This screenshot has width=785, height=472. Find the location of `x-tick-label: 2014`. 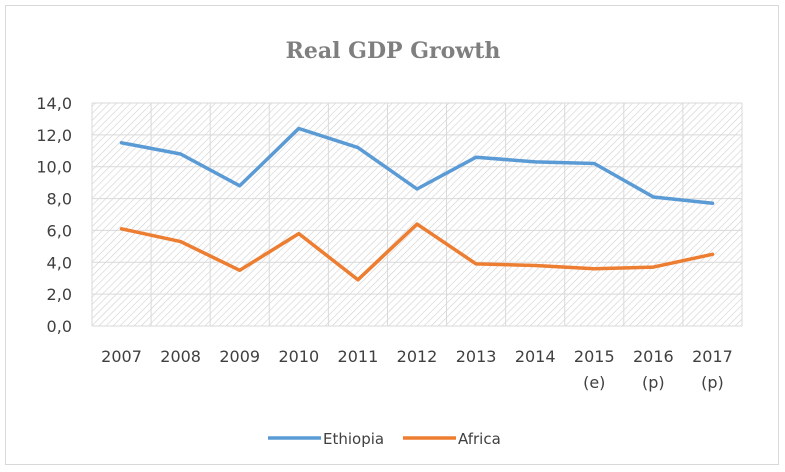

x-tick-label: 2014 is located at coordinates (535, 356).